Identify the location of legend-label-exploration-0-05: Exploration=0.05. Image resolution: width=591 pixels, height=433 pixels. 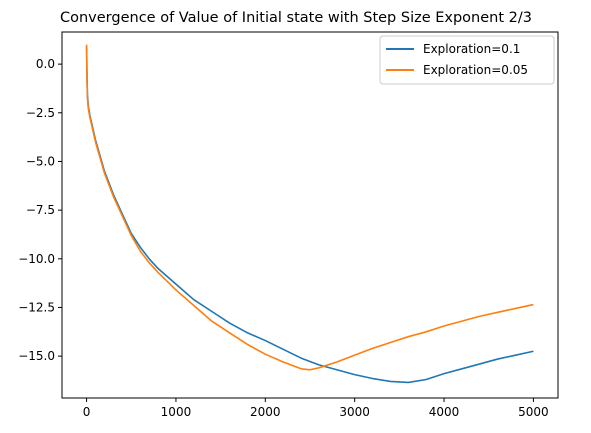
(475, 70).